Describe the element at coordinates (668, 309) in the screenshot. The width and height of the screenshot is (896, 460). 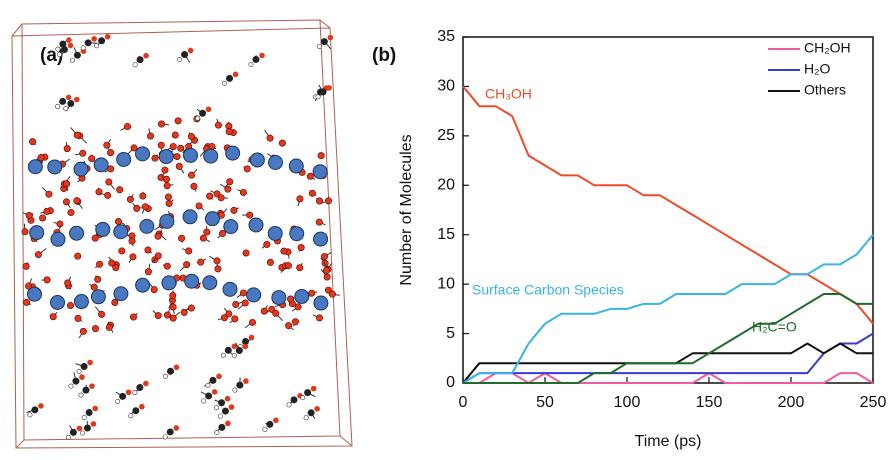
I see `series-line` at that location.